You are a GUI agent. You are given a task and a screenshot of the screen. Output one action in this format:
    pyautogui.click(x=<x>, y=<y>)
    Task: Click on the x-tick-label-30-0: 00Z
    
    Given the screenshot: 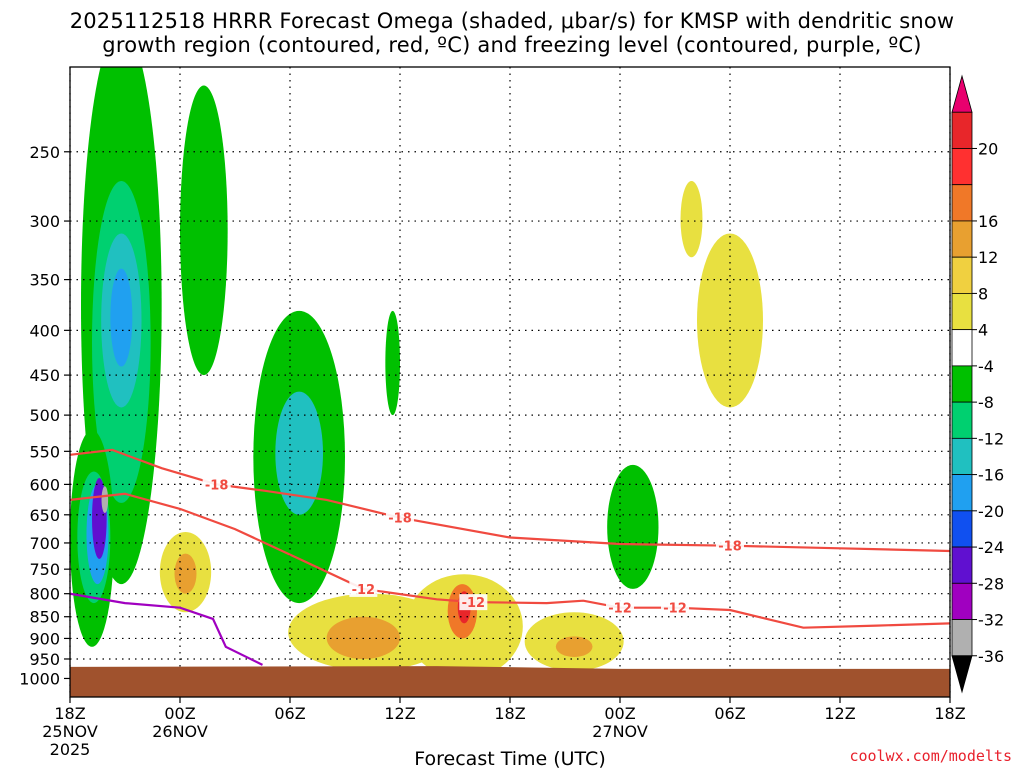 What is the action you would take?
    pyautogui.click(x=619, y=713)
    